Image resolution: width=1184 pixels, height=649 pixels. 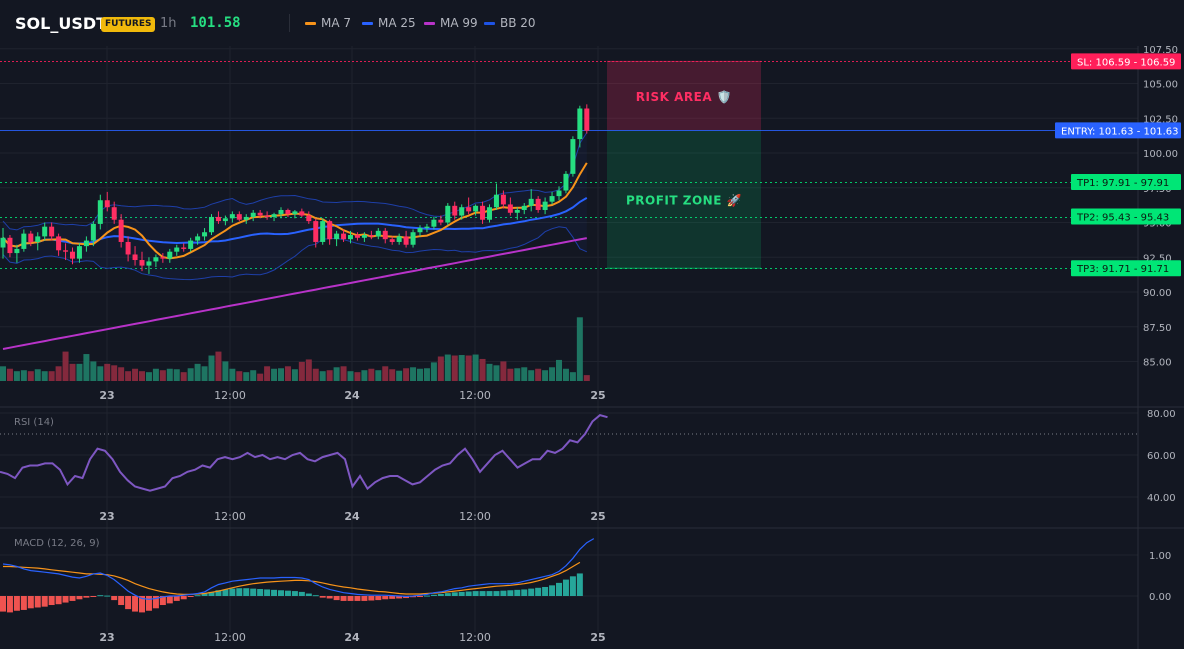 What do you see at coordinates (336, 23) in the screenshot?
I see `legend-ma7-label: MA 7` at bounding box center [336, 23].